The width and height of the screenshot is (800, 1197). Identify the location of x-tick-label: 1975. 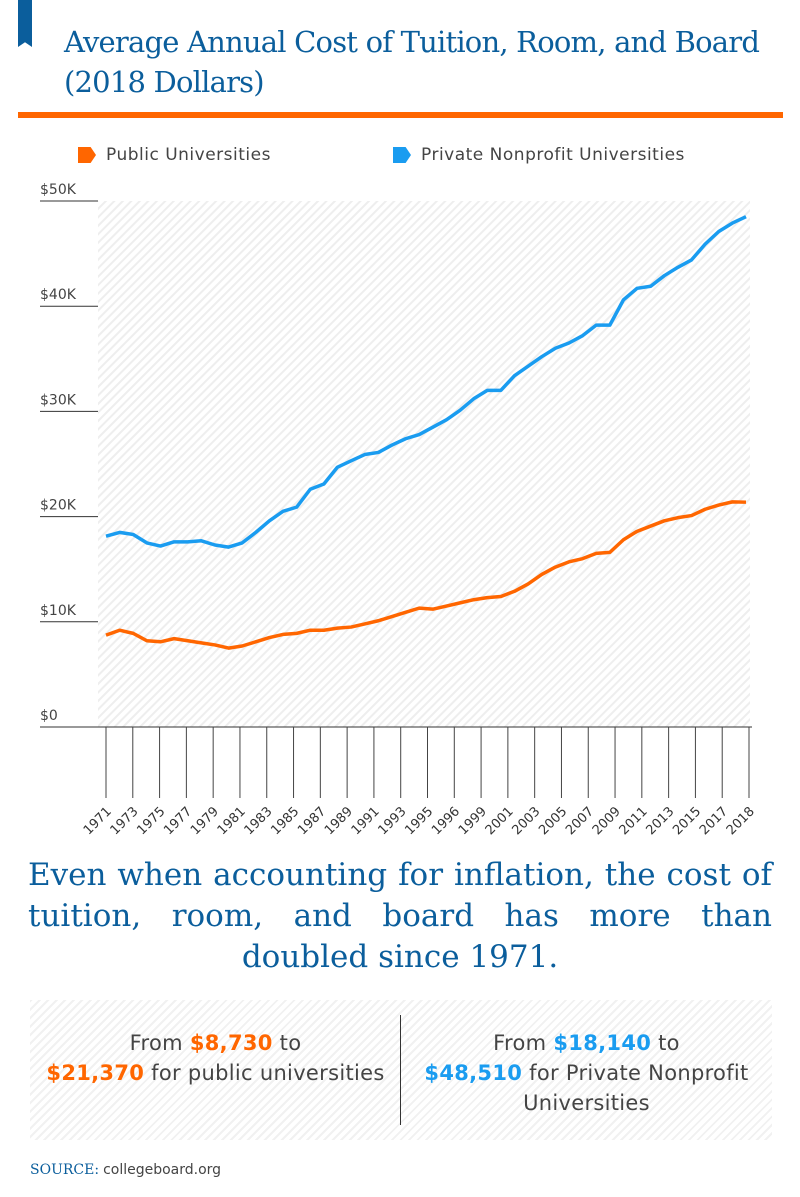
(151, 821).